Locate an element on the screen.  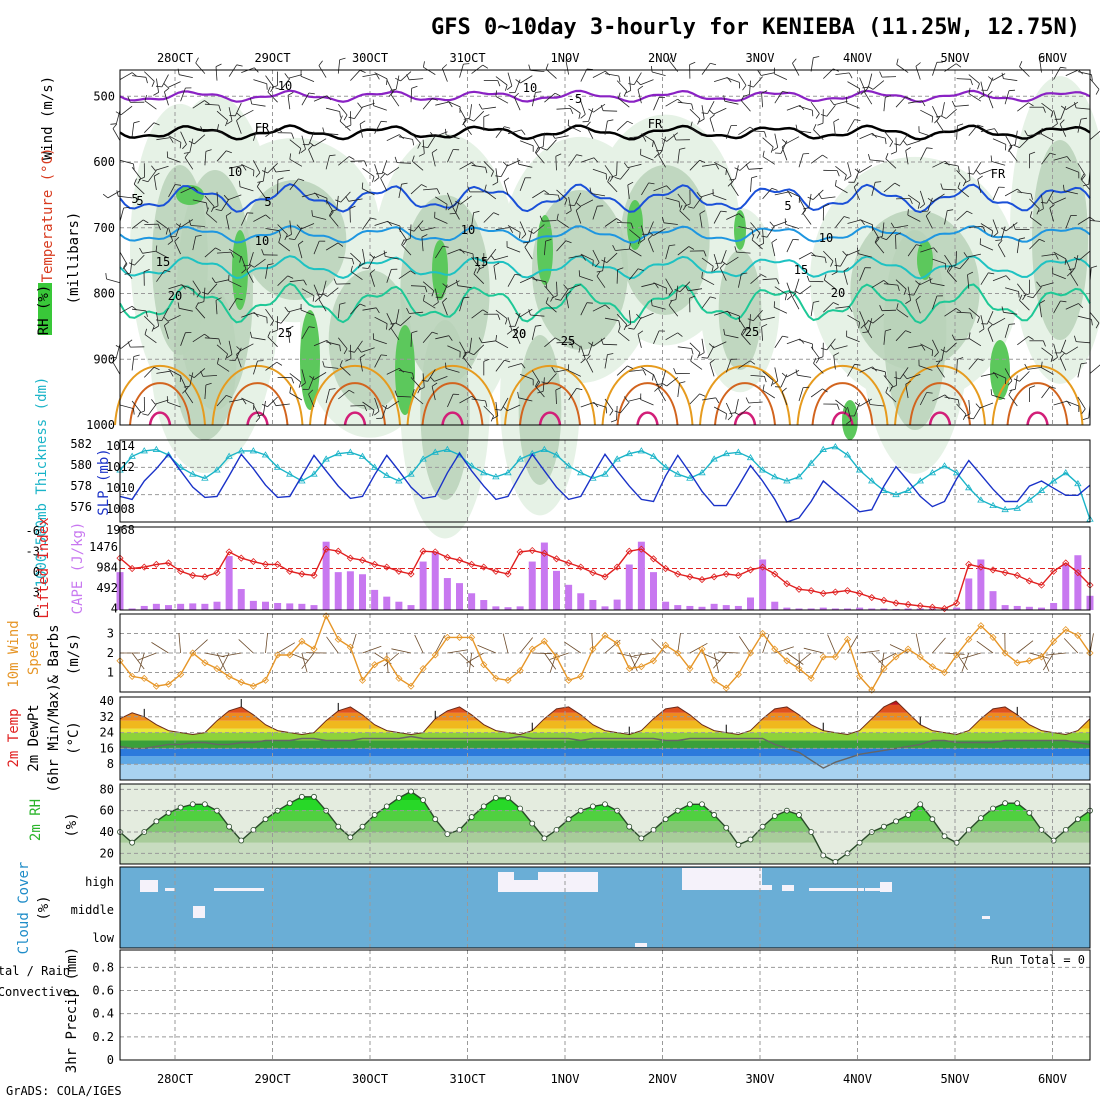
top-date-label: 3NOV is located at coordinates (760, 58).